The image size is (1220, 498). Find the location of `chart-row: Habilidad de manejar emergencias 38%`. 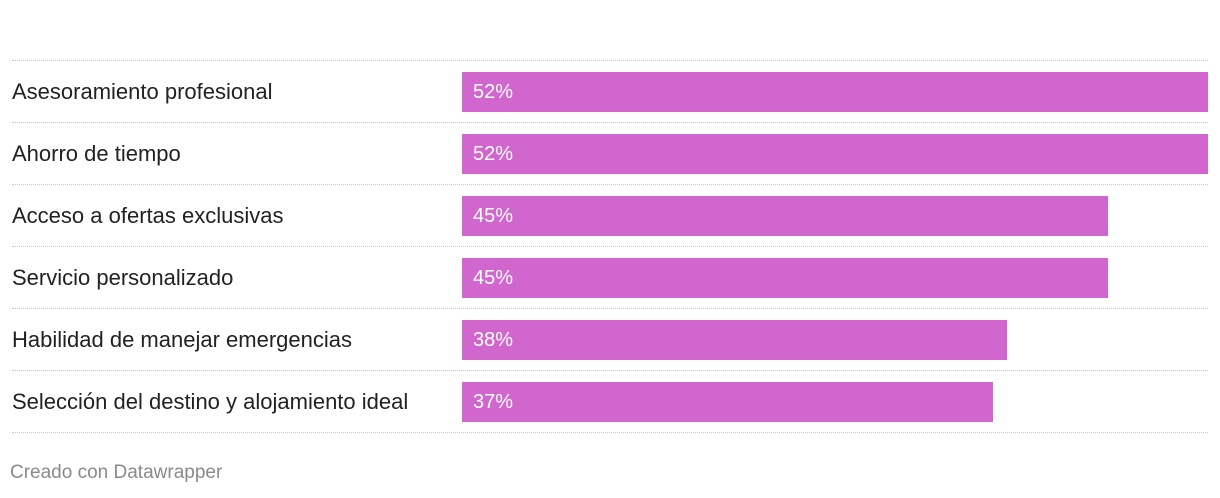

chart-row: Habilidad de manejar emergencias 38% is located at coordinates (610, 339).